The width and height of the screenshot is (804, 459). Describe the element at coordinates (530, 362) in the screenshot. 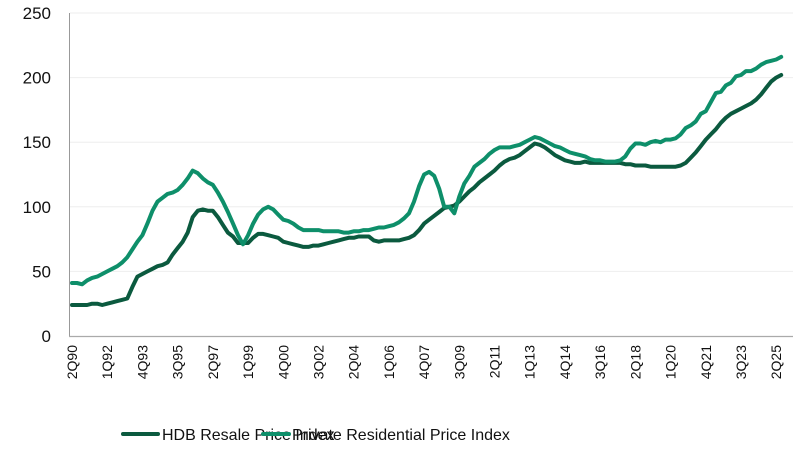

I see `x-tick-label: 1Q13` at that location.